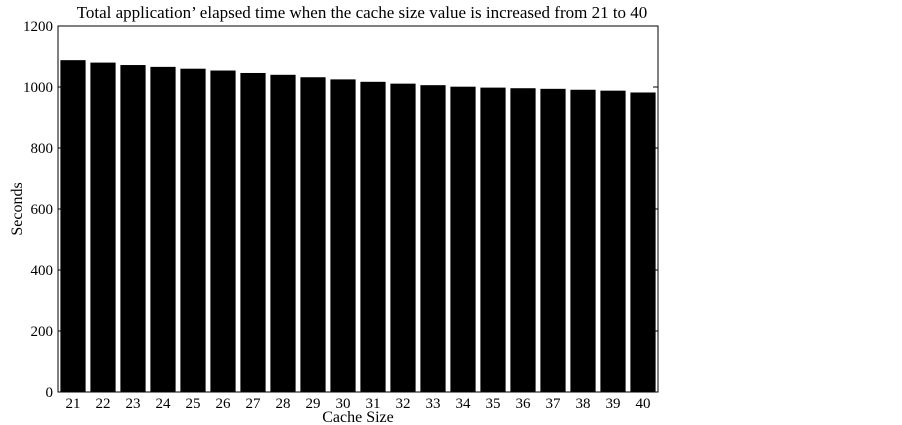 The width and height of the screenshot is (902, 425). What do you see at coordinates (343, 404) in the screenshot?
I see `x-tick-label: 30` at bounding box center [343, 404].